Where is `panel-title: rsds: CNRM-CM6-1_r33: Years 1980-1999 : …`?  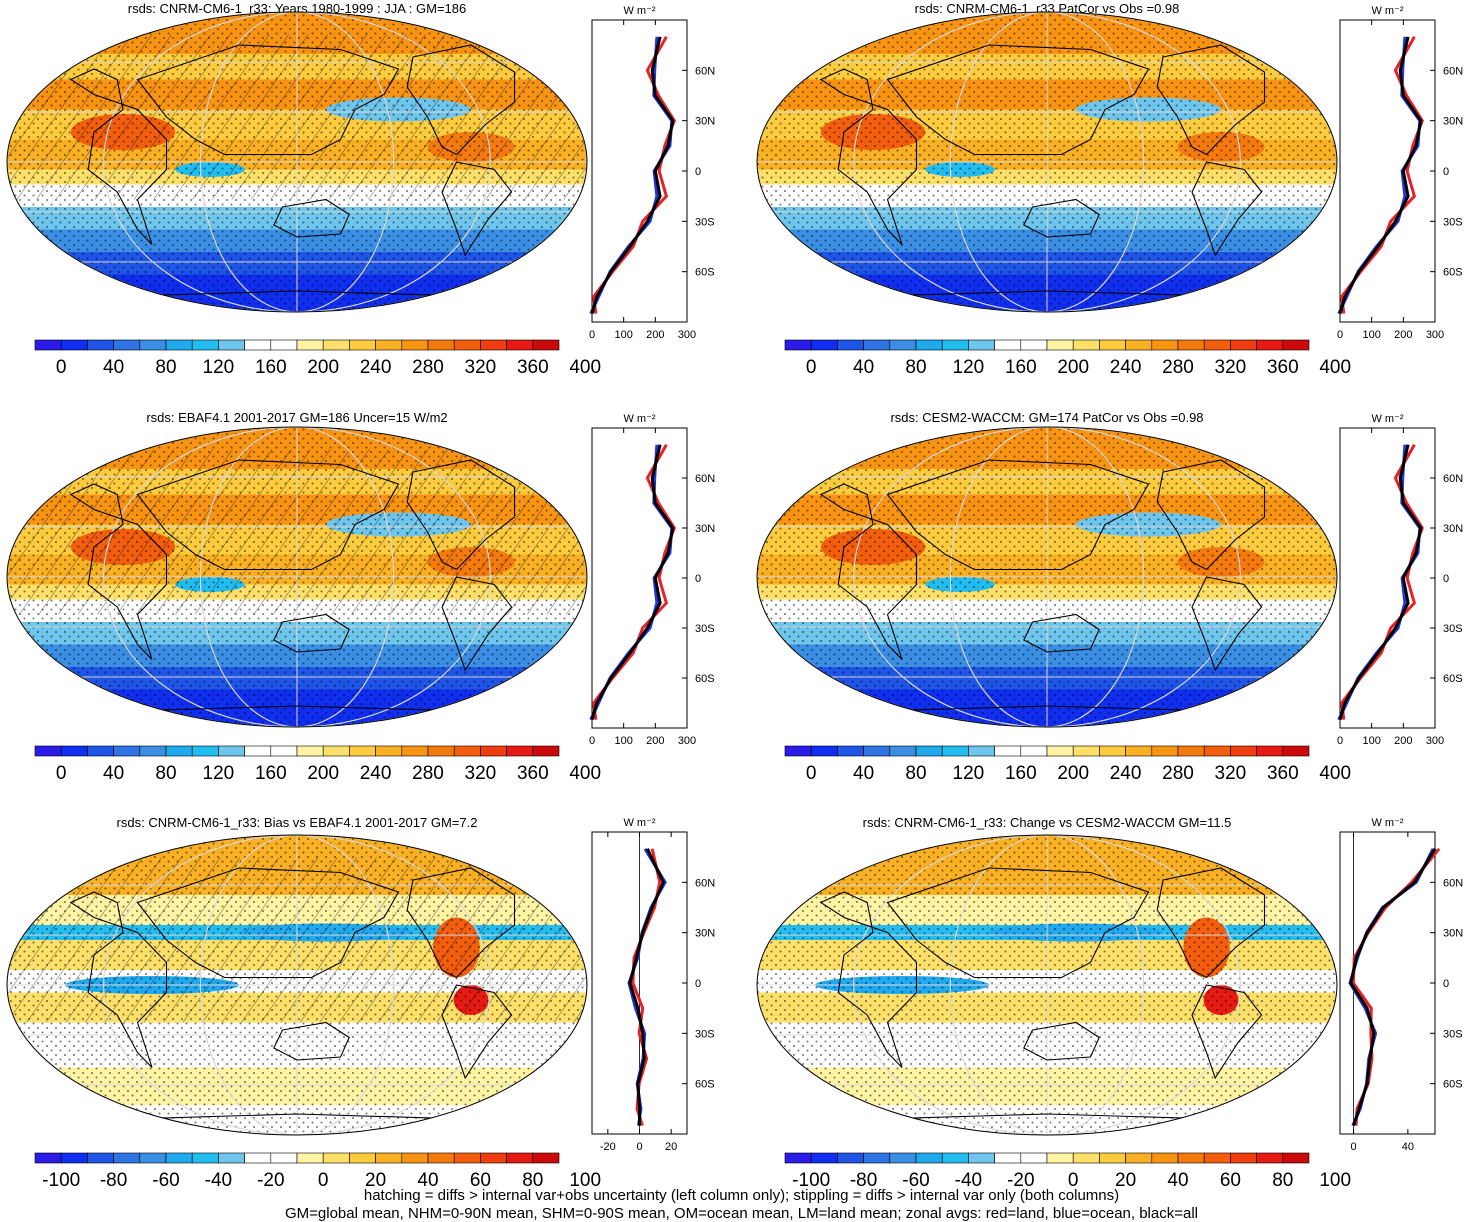 panel-title: rsds: CNRM-CM6-1_r33: Years 1980-1999 : … is located at coordinates (297, 8).